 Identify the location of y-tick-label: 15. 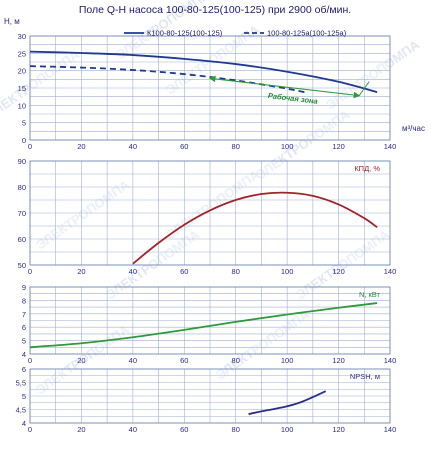
(22, 88).